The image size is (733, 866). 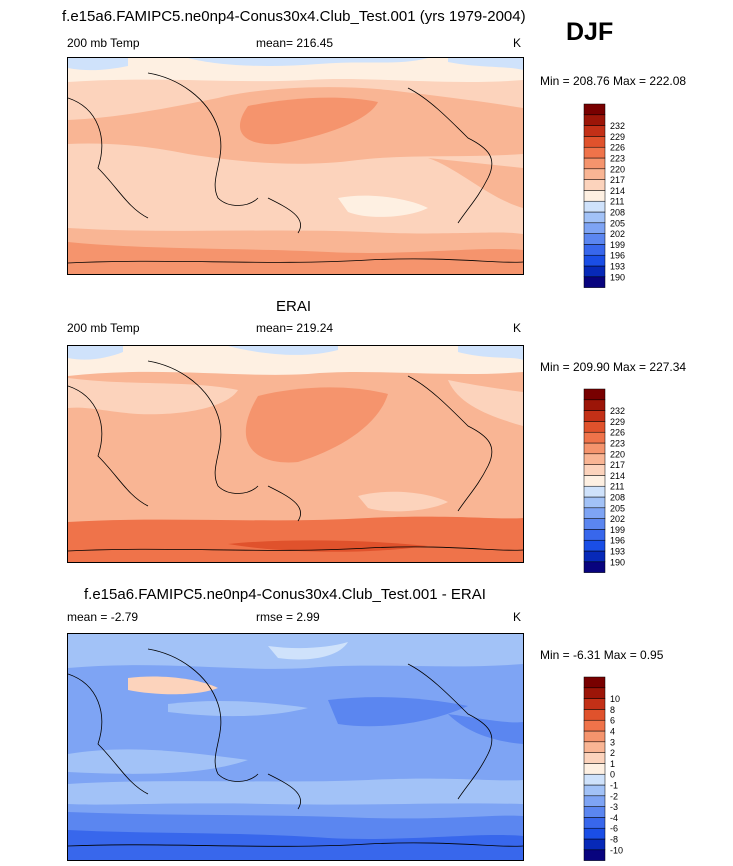 What do you see at coordinates (614, 818) in the screenshot?
I see `panel3-colorbar-label: -4` at bounding box center [614, 818].